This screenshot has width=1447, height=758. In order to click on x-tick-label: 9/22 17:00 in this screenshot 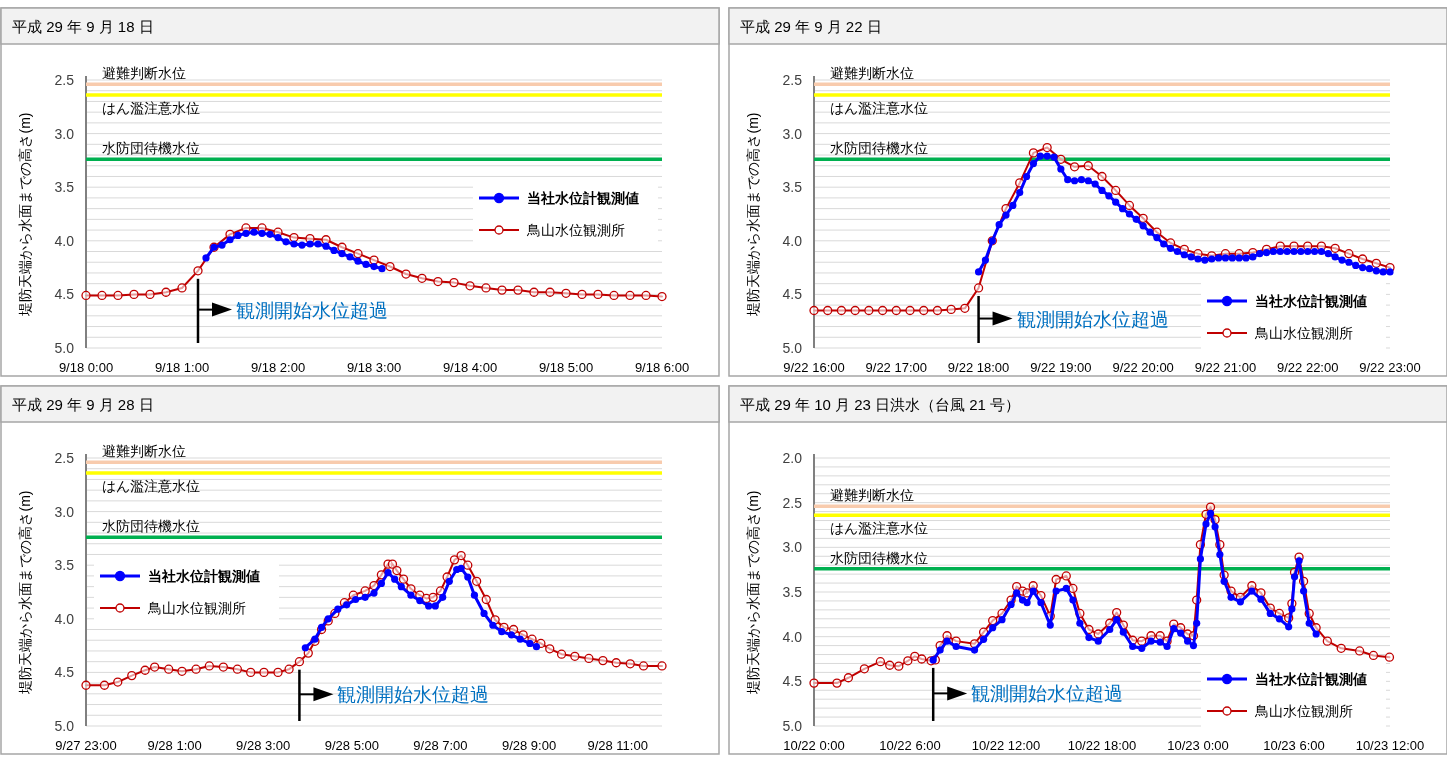, I will do `click(896, 367)`.